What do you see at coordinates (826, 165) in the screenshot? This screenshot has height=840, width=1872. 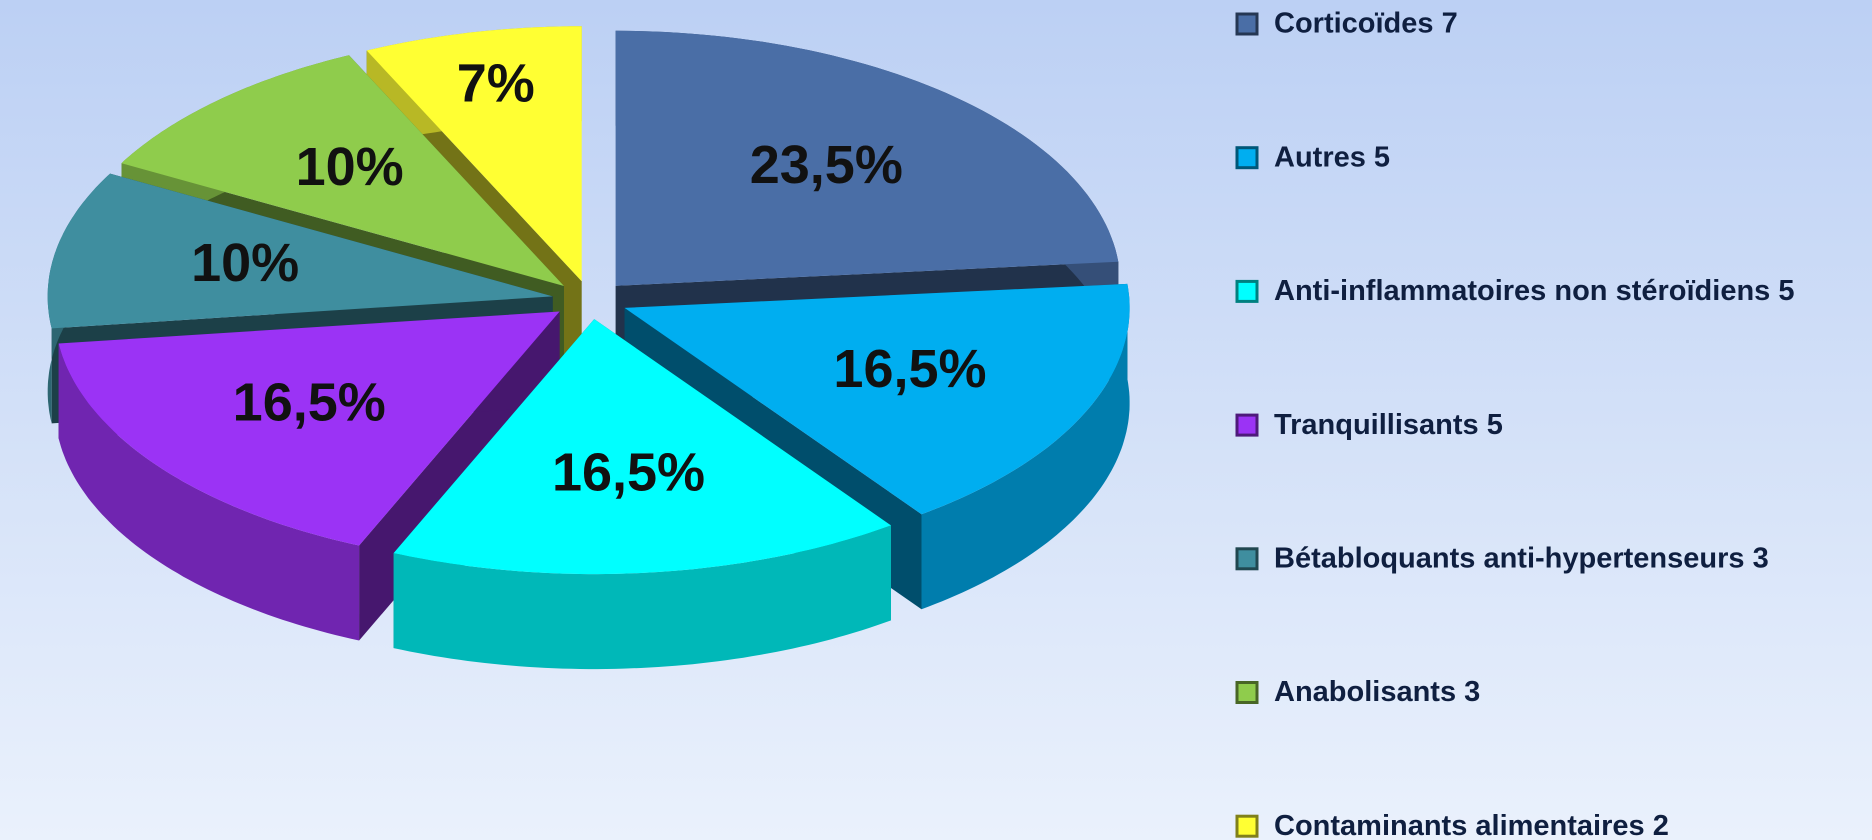 I see `data-label: 23,5%` at bounding box center [826, 165].